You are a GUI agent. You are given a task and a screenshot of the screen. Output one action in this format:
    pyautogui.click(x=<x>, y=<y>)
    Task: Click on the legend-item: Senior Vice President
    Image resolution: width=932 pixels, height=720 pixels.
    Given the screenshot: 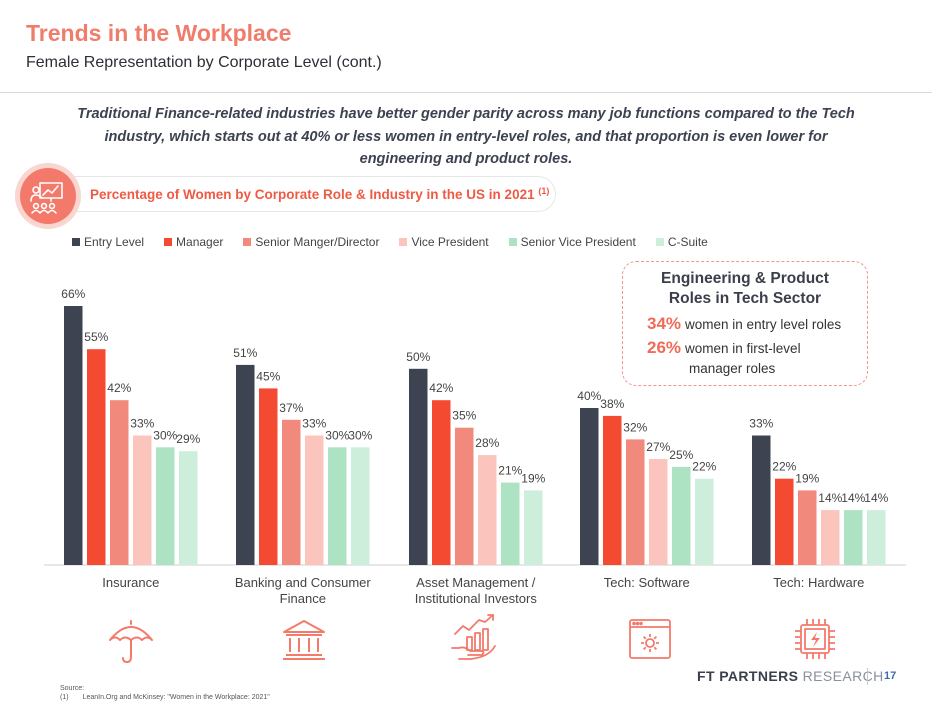 What is the action you would take?
    pyautogui.click(x=572, y=242)
    